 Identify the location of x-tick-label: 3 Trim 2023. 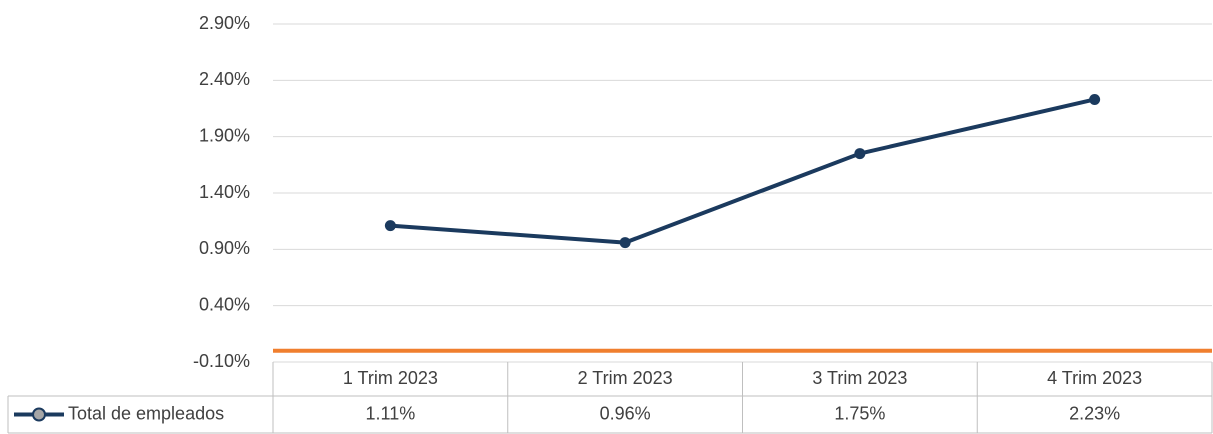
(859, 378).